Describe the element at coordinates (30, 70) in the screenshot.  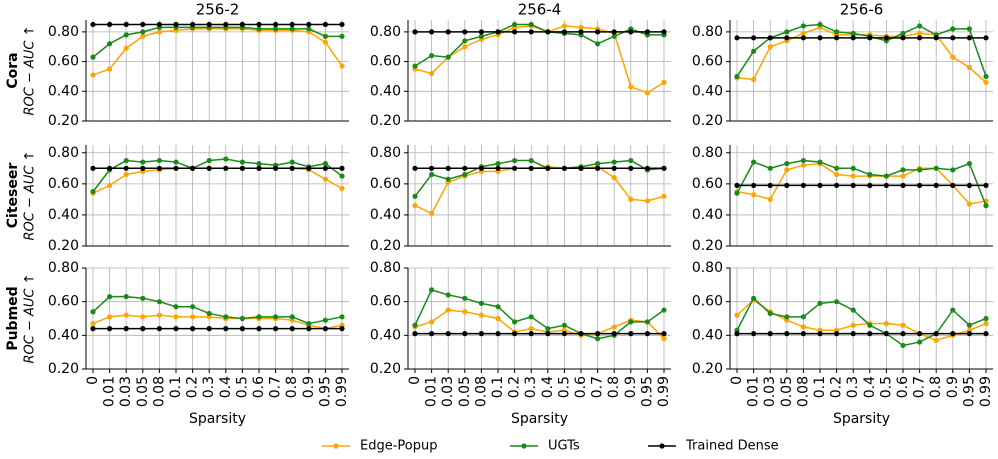
I see `y-axis-label: ROC − AUC ↑` at that location.